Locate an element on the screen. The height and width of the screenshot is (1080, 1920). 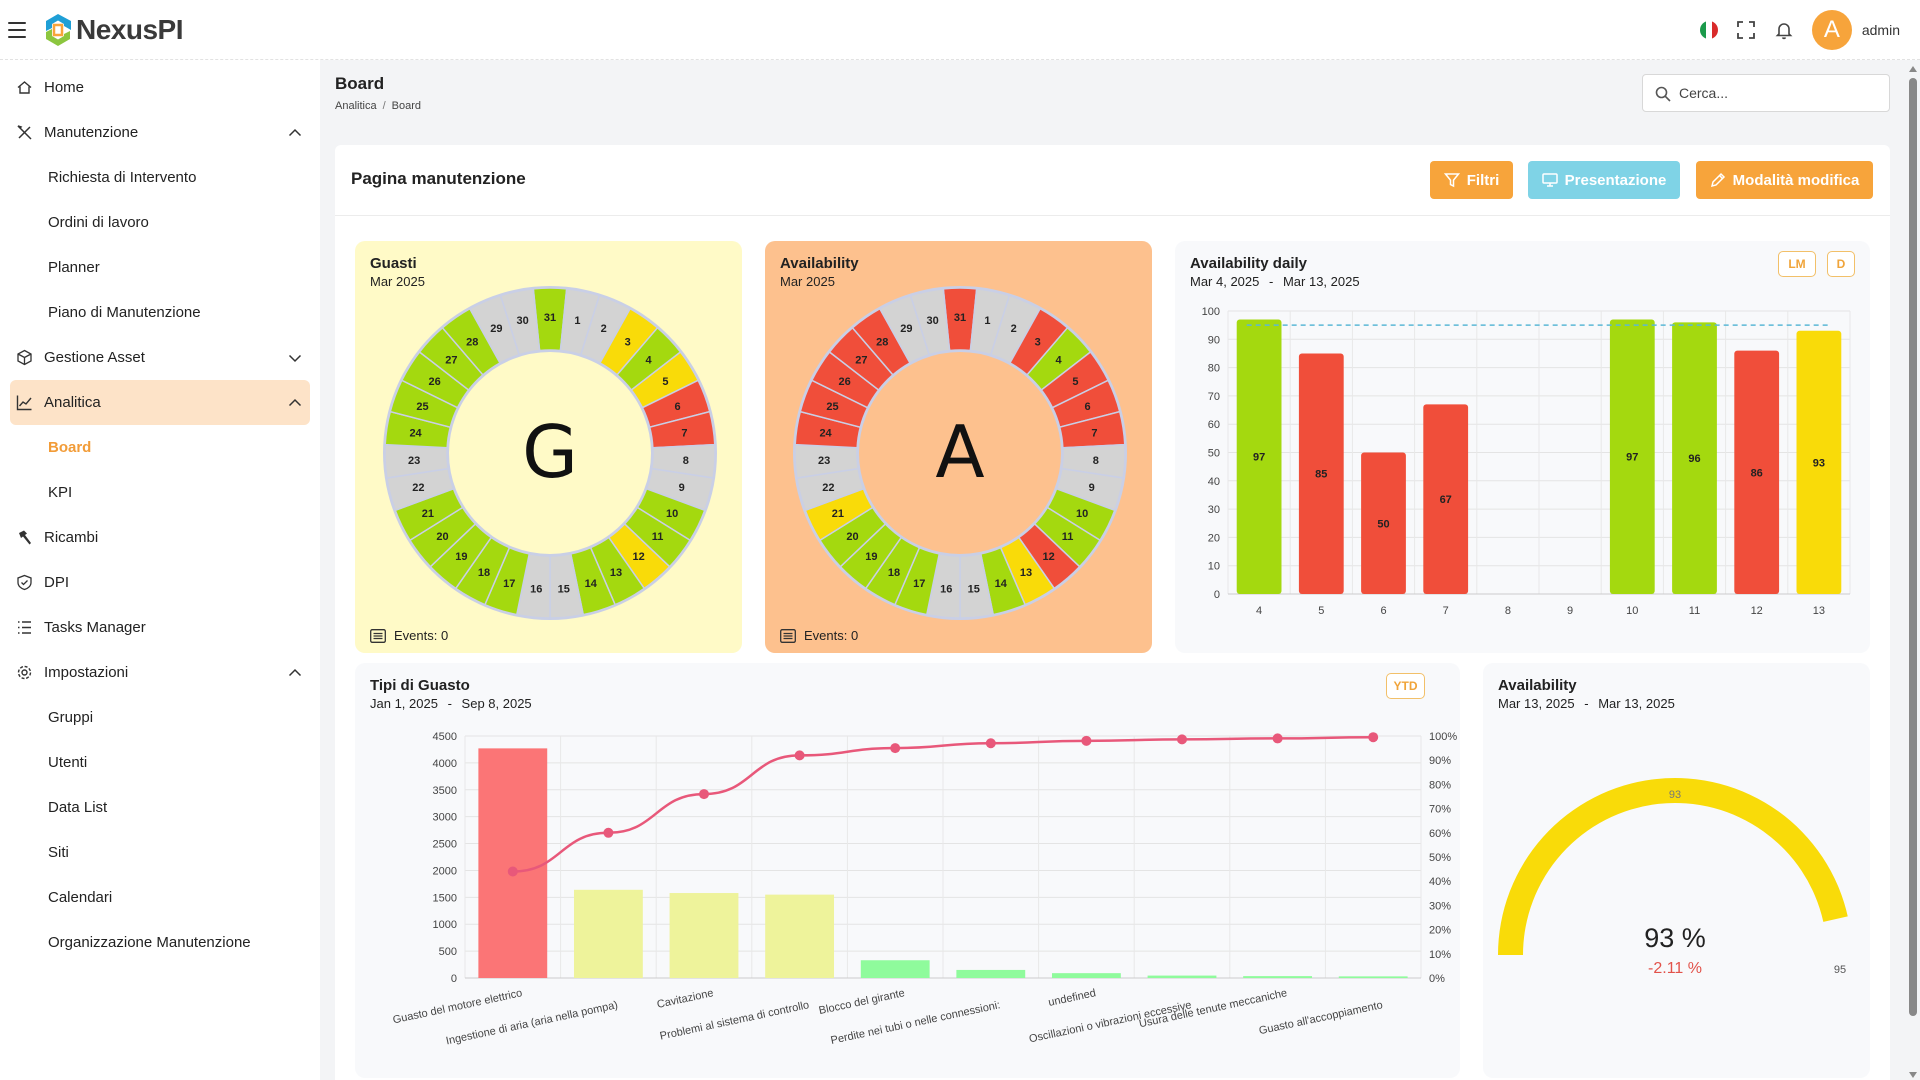
chip-d: D is located at coordinates (1841, 264).